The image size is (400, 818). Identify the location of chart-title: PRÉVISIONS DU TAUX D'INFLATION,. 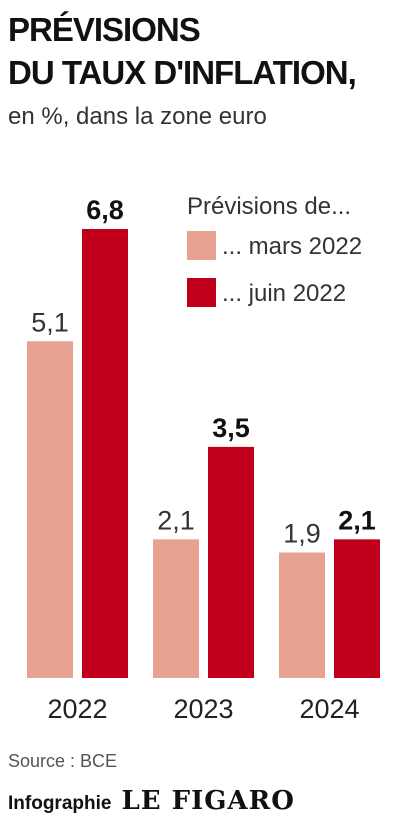
(182, 51).